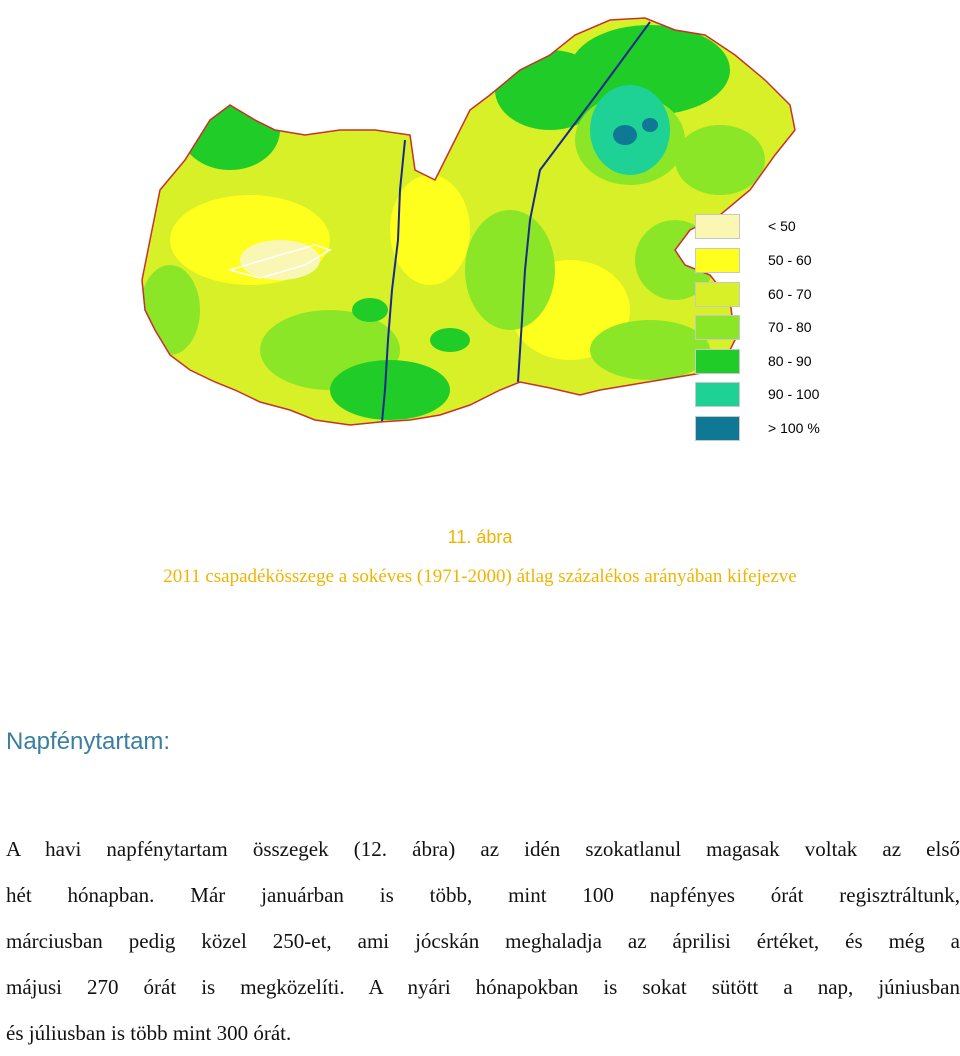 The width and height of the screenshot is (960, 1056). I want to click on legend-label: 50 - 60, so click(790, 260).